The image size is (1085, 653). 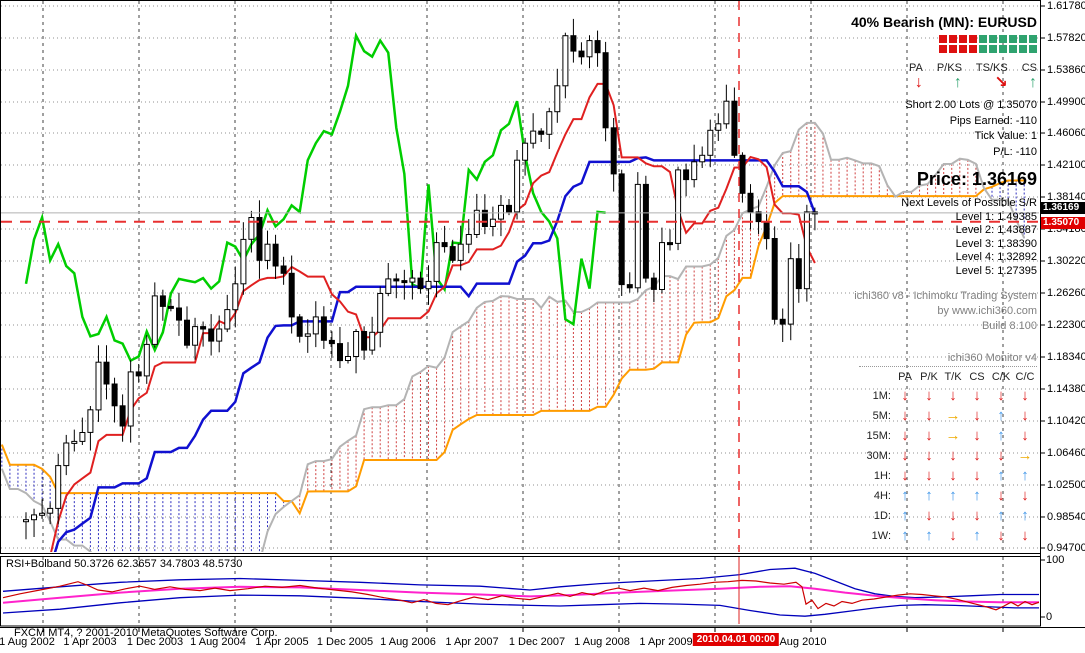 I want to click on monitor-row-label: 1H:, so click(x=882, y=476).